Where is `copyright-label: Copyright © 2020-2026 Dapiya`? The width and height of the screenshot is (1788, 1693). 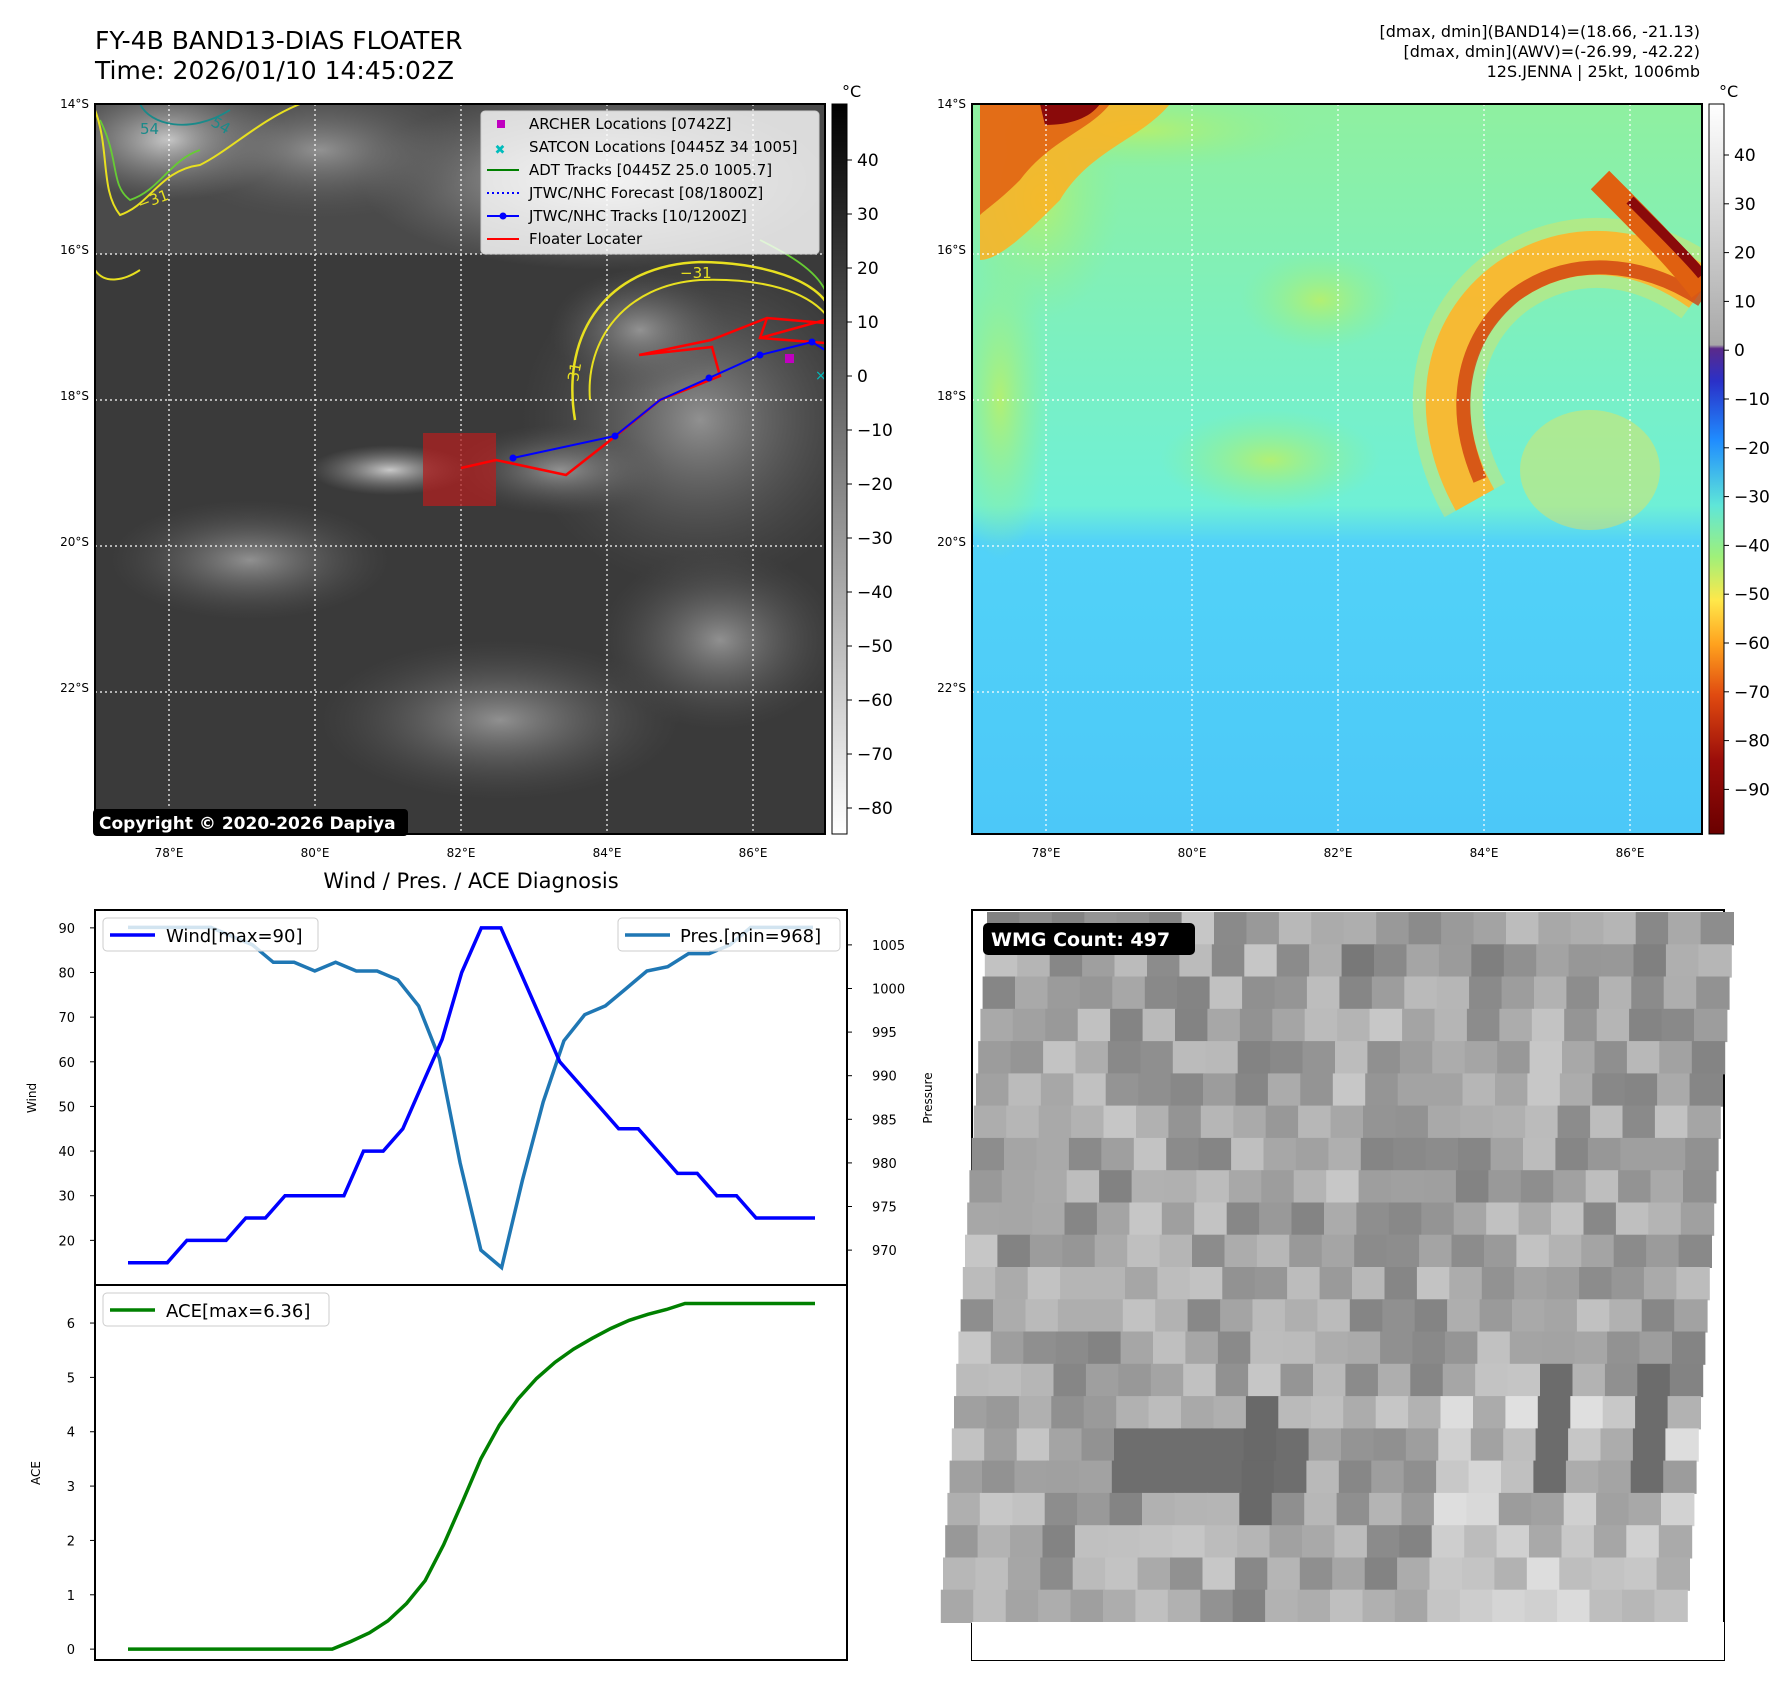 copyright-label: Copyright © 2020-2026 Dapiya is located at coordinates (247, 824).